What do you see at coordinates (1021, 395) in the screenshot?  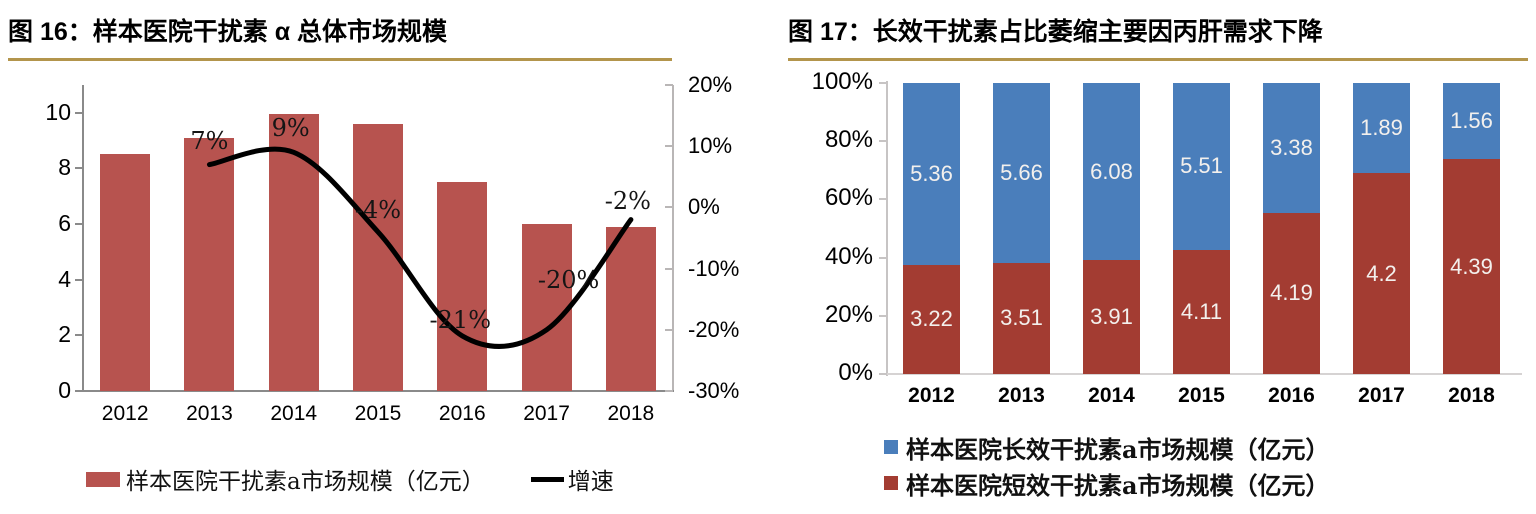 I see `fig17-x-label-2013: 2013` at bounding box center [1021, 395].